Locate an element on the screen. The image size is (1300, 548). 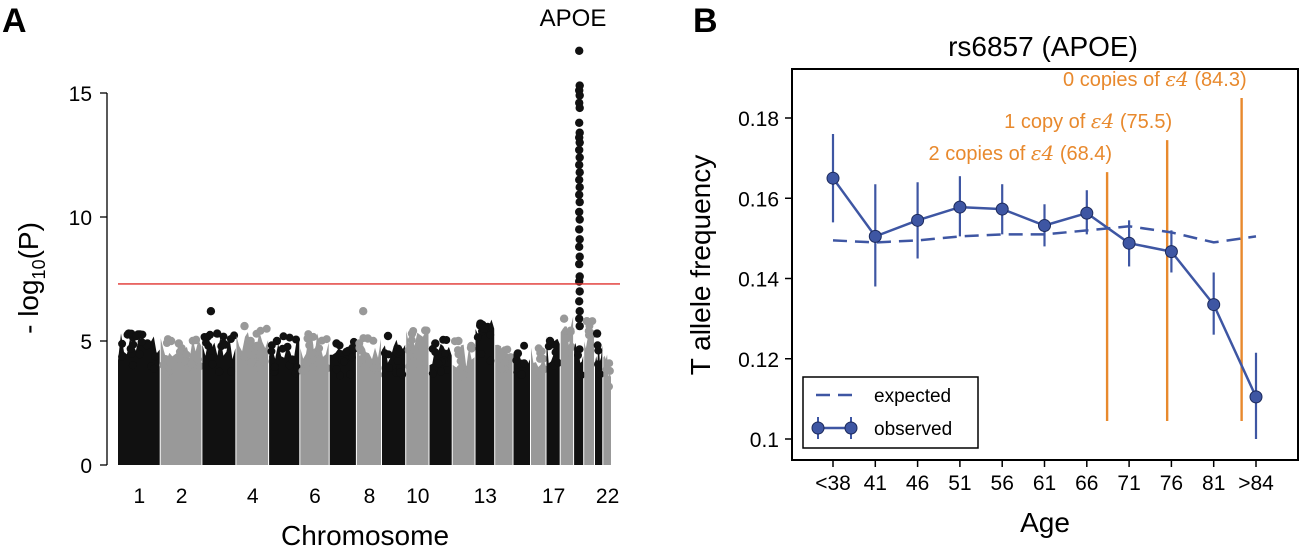
reference-label-text: 1 copy of is located at coordinates (1047, 122).